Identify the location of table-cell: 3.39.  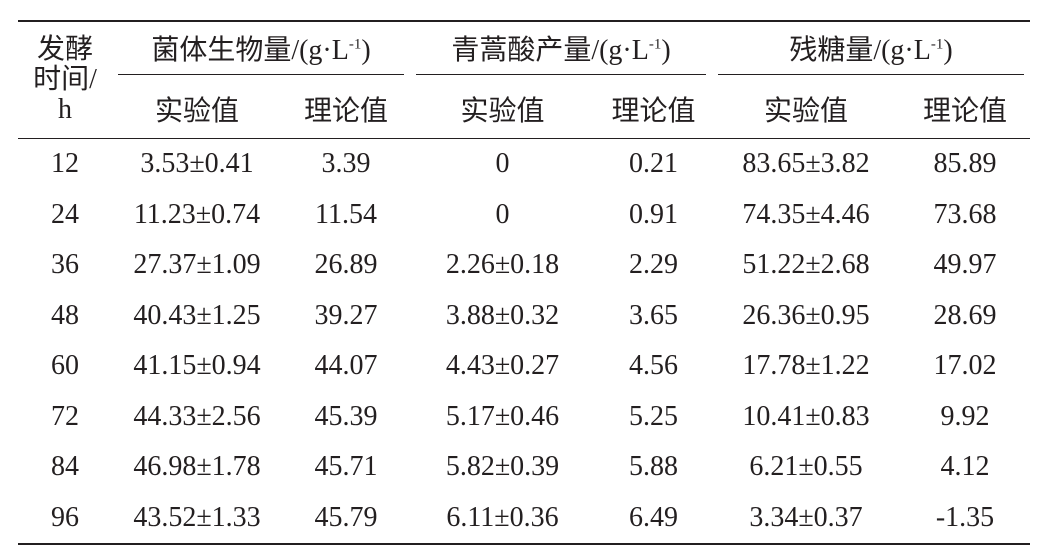
(346, 164).